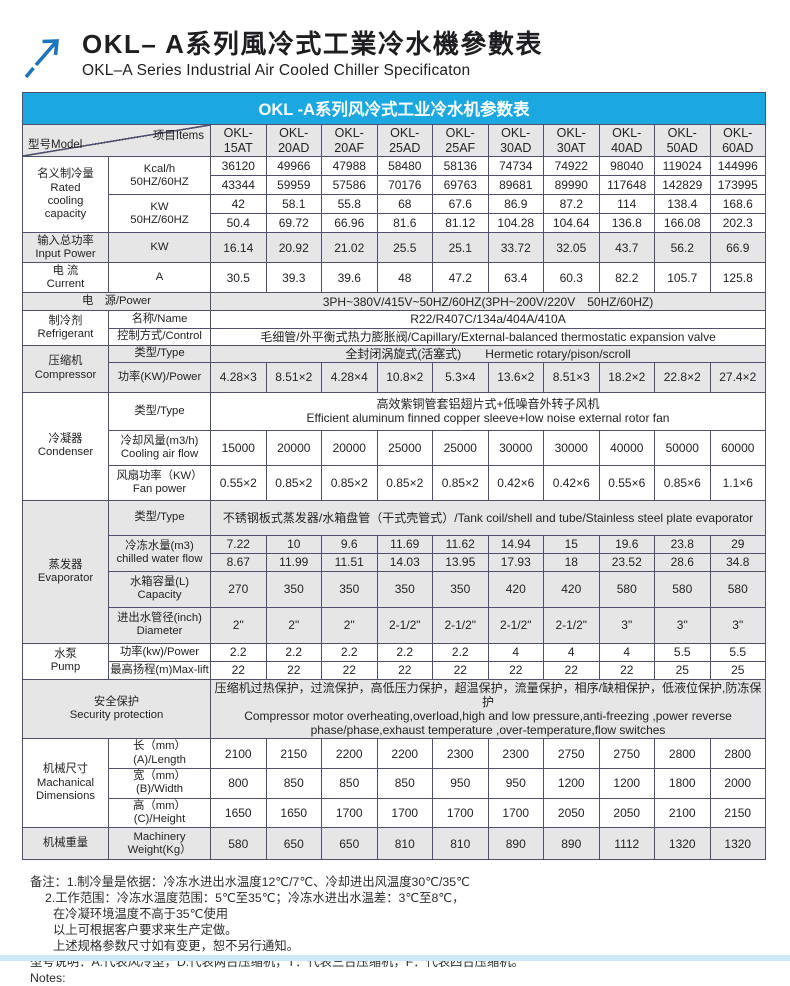 This screenshot has width=790, height=986. What do you see at coordinates (349, 204) in the screenshot?
I see `value-cell: 55.8` at bounding box center [349, 204].